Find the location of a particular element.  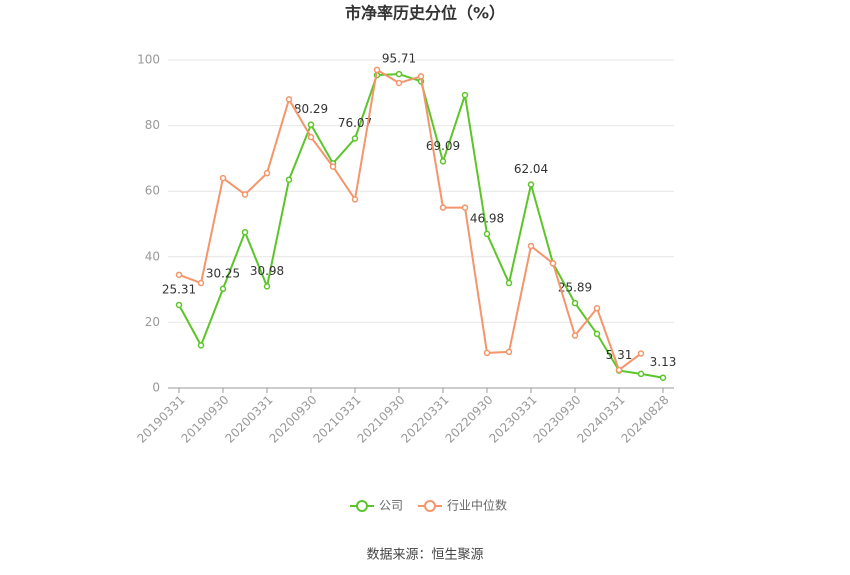

data-label: 30.98 is located at coordinates (267, 271).